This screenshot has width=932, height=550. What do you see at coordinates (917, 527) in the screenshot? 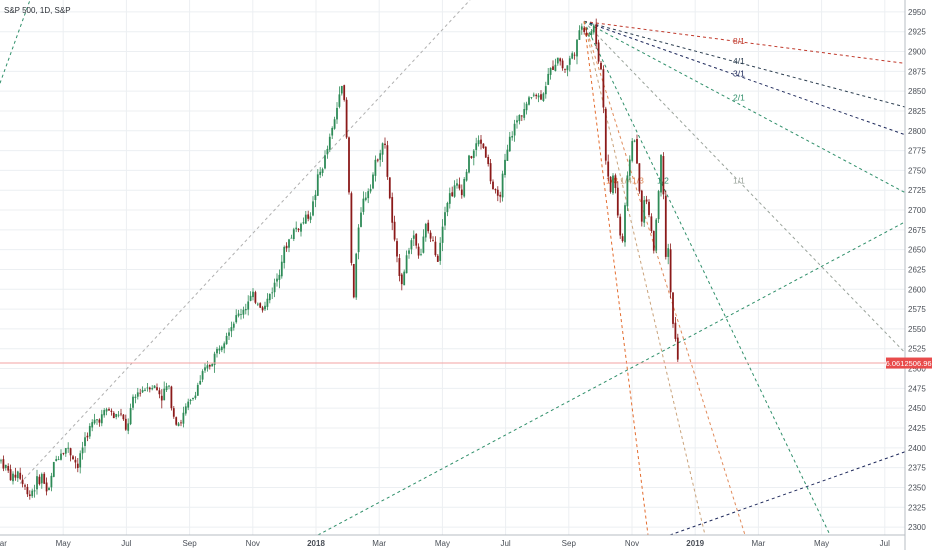
I see `y-tick-label: 2300` at bounding box center [917, 527].